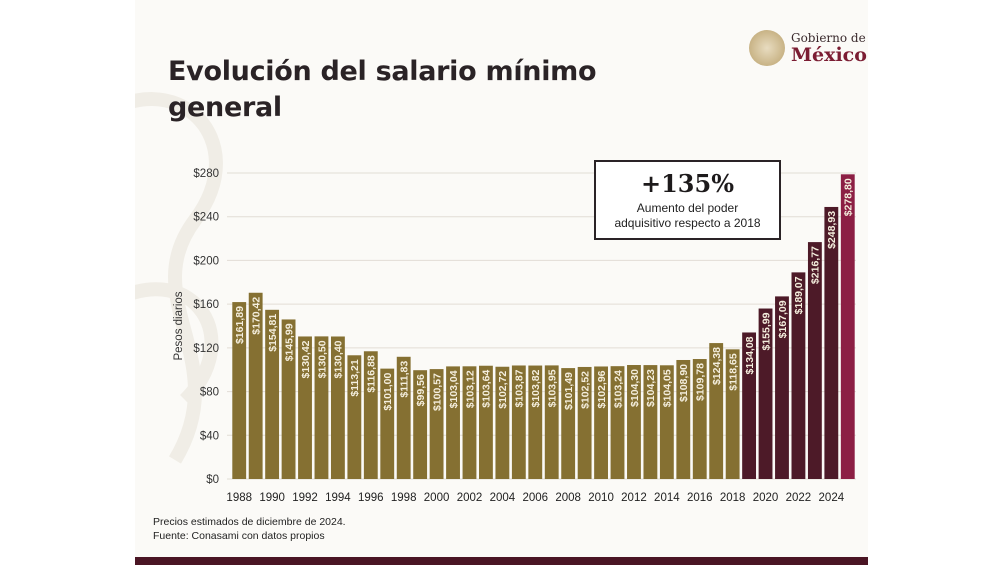  I want to click on bar-value-label: $130,42, so click(306, 359).